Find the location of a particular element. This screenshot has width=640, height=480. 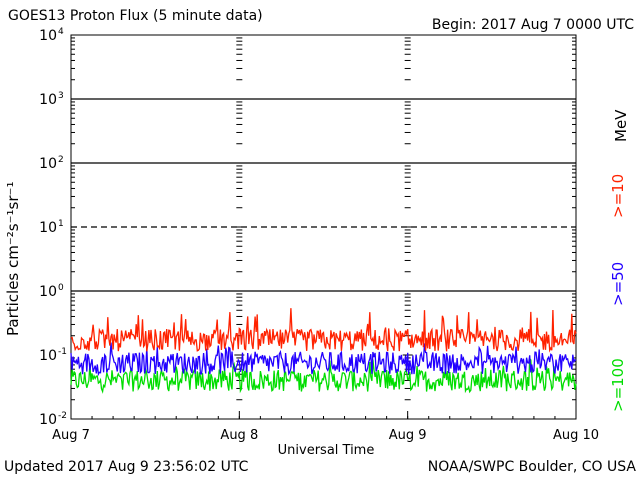

x-axis-label: Universal Time is located at coordinates (326, 450).